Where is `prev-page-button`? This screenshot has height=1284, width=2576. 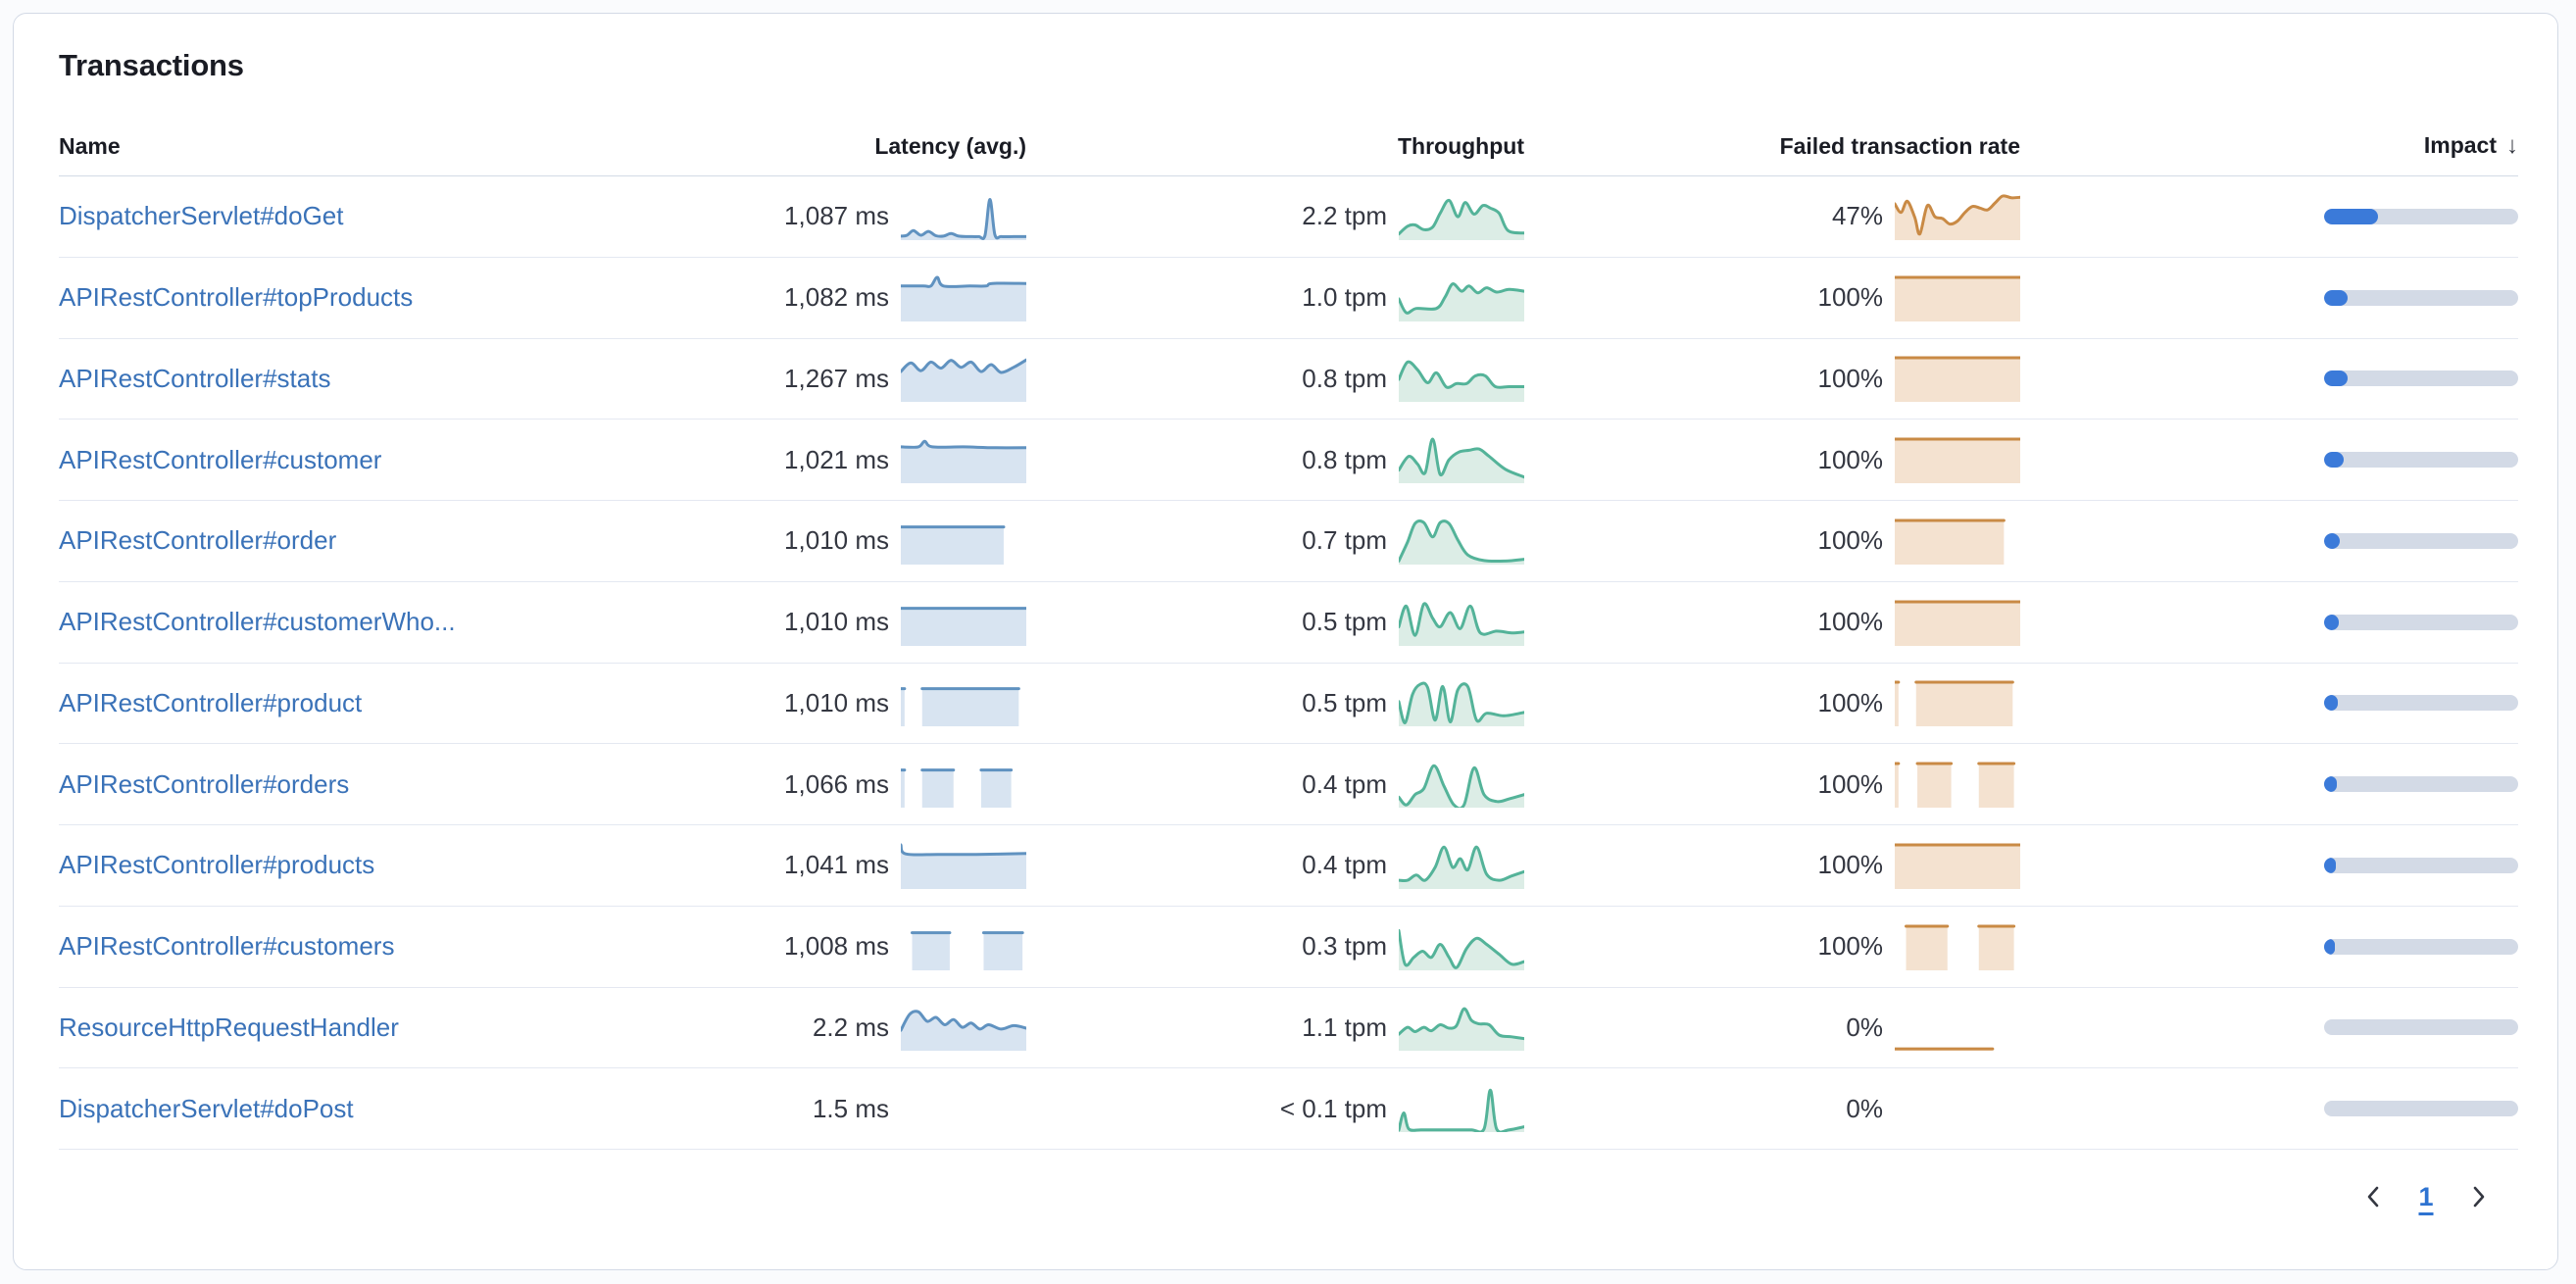
prev-page-button is located at coordinates (2373, 1196).